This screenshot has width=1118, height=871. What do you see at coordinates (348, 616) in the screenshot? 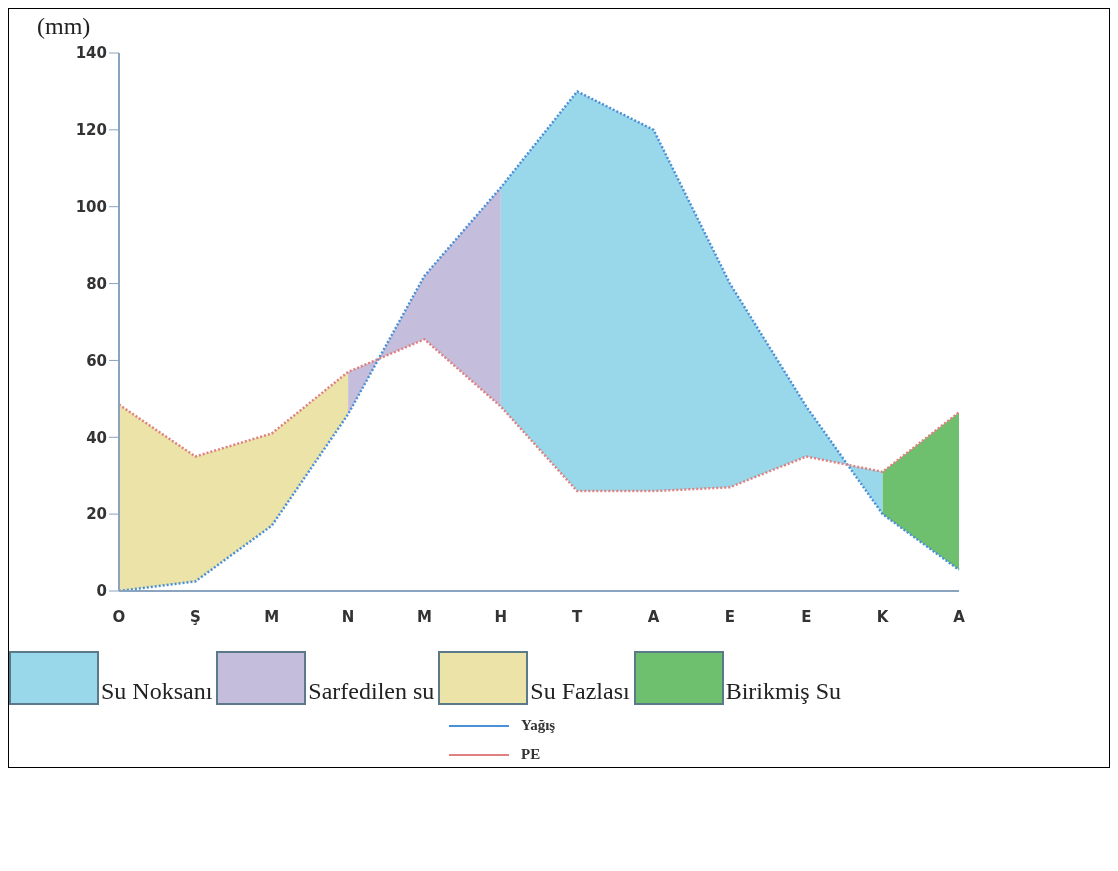
I see `x-tick-label: N` at bounding box center [348, 616].